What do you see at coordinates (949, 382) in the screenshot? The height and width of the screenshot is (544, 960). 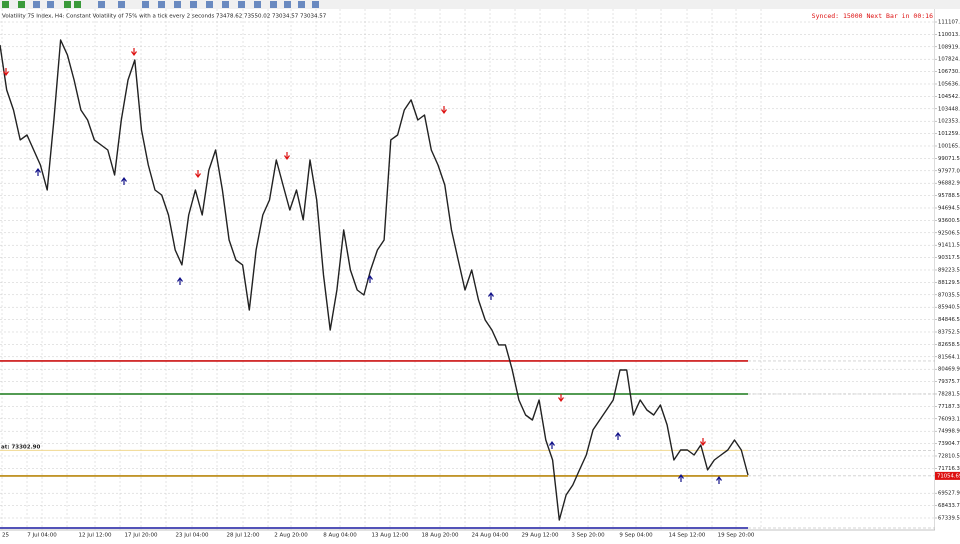 I see `y-tick-label: 79375.70` at bounding box center [949, 382].